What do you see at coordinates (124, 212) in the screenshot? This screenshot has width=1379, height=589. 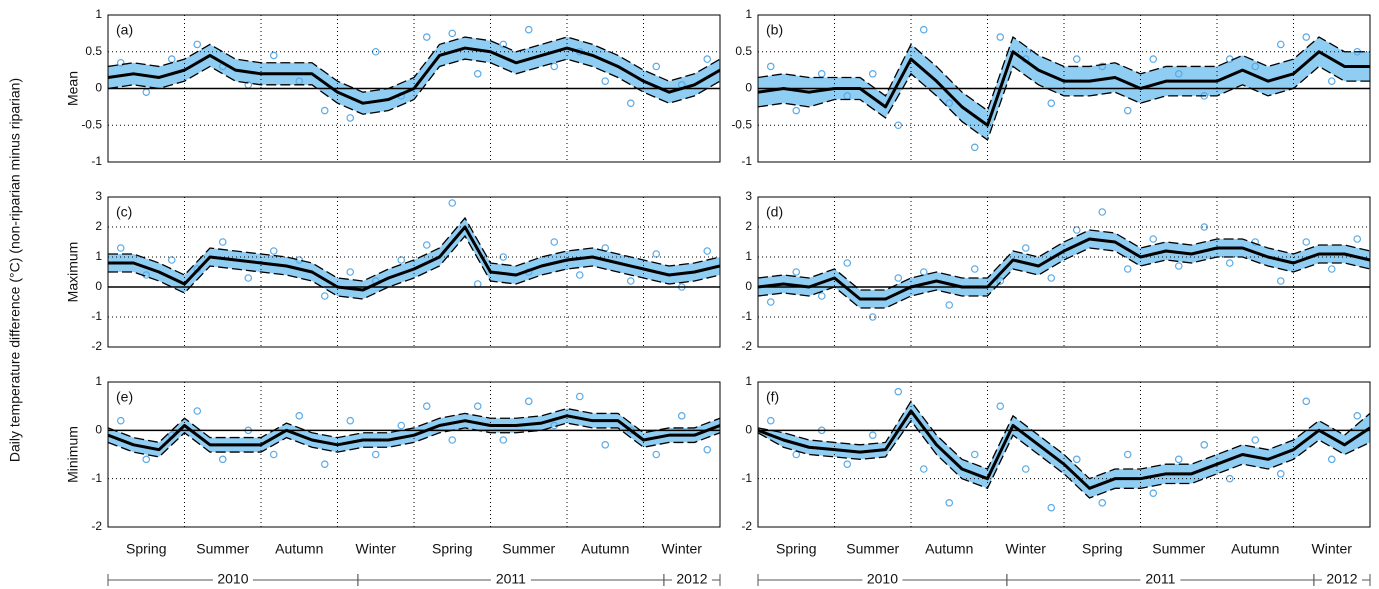 I see `panel-label: (c)` at bounding box center [124, 212].